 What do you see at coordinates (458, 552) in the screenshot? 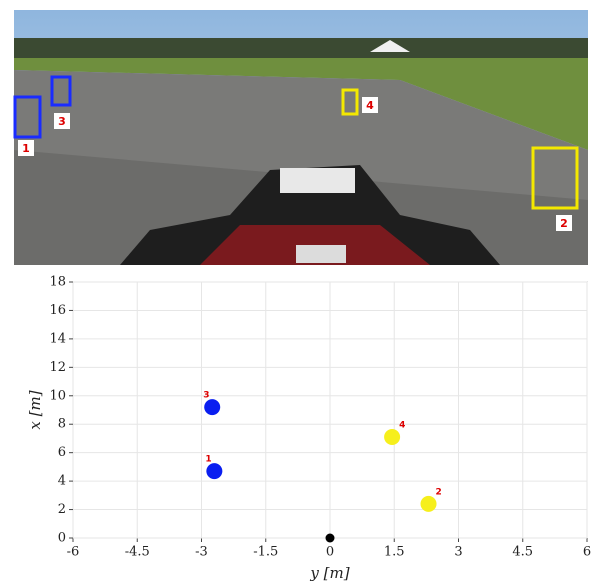
I see `x-tick-label: 3` at bounding box center [458, 552].